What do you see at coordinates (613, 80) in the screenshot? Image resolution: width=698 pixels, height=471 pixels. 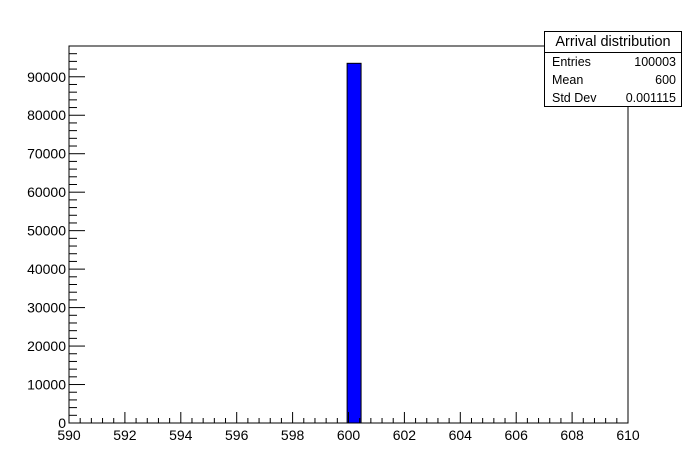 I see `stats-row-mean: Mean 600` at bounding box center [613, 80].